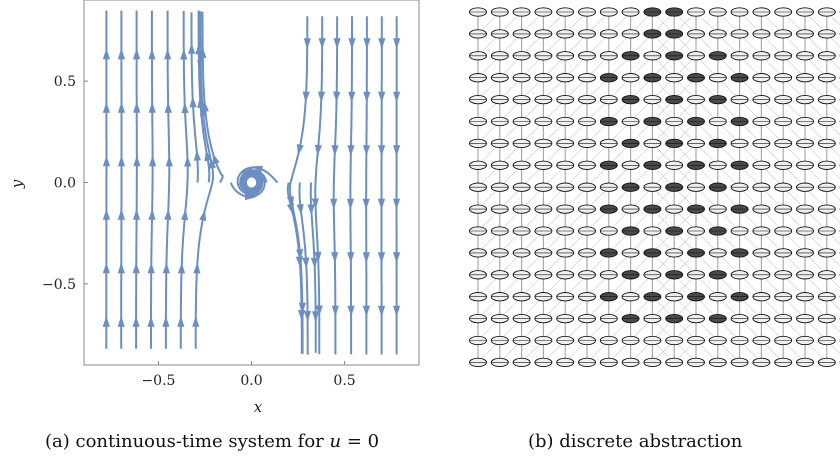 Image resolution: width=840 pixels, height=462 pixels. I want to click on y-tick-label: −0.5, so click(59, 285).